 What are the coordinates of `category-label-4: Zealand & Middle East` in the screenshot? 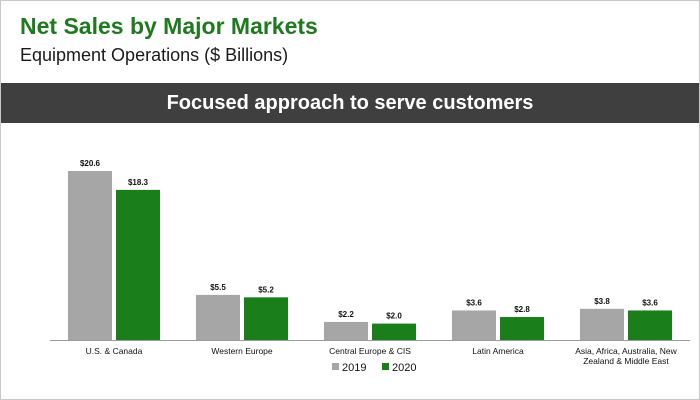 It's located at (626, 361).